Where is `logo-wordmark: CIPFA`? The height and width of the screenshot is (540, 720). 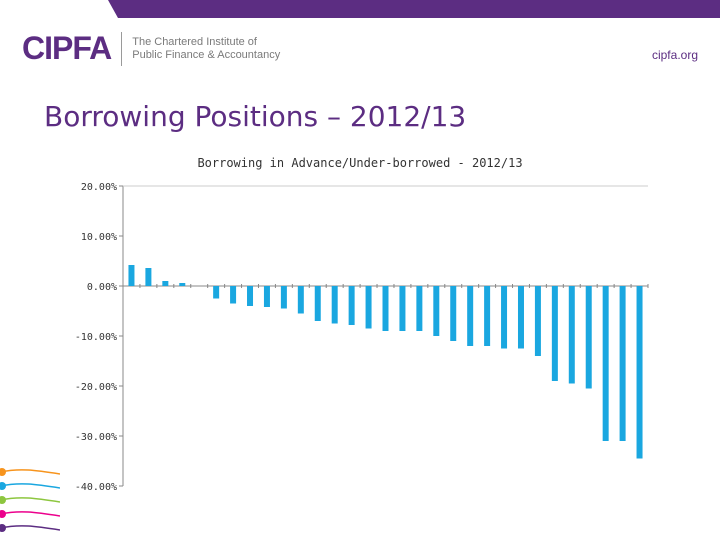 logo-wordmark: CIPFA is located at coordinates (67, 48).